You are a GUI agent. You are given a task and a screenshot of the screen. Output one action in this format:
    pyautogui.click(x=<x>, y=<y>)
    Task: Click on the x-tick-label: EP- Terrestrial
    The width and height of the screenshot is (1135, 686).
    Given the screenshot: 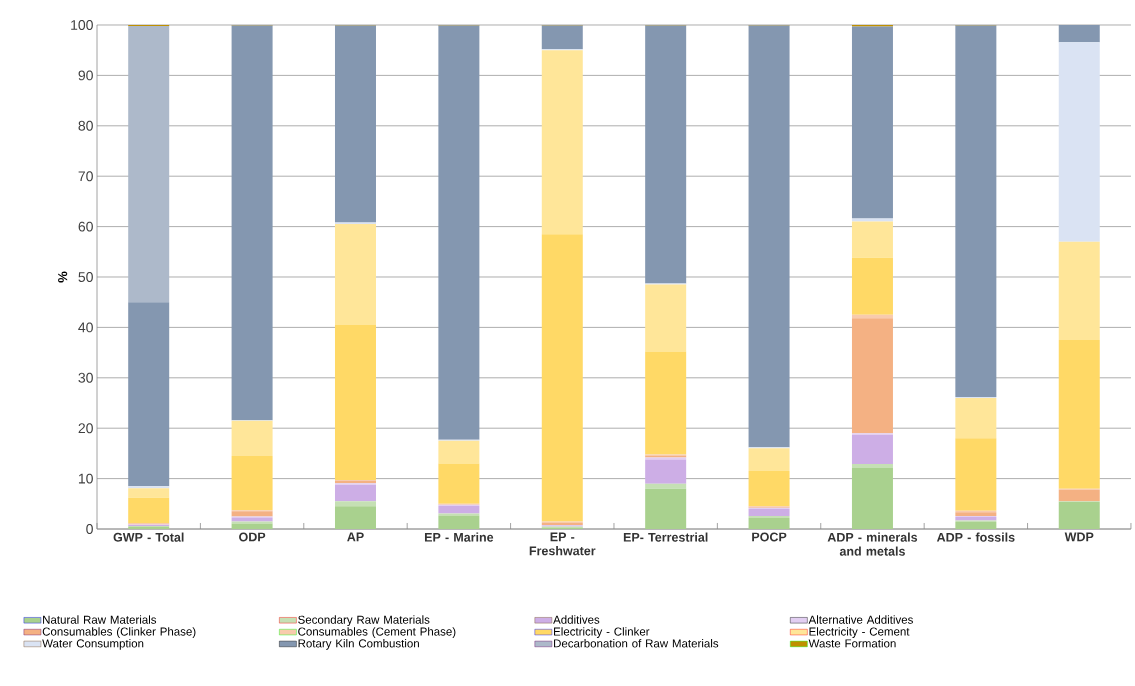 What is the action you would take?
    pyautogui.click(x=665, y=537)
    